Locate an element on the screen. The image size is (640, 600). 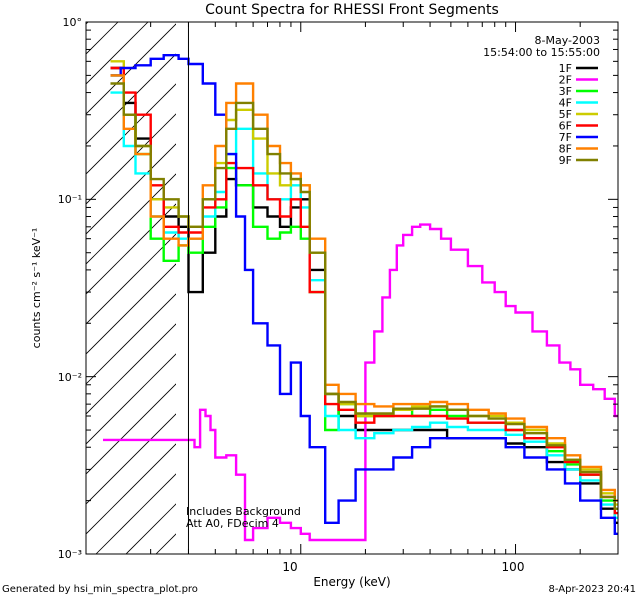
y-tick-label: 10⁻³ is located at coordinates (70, 554).